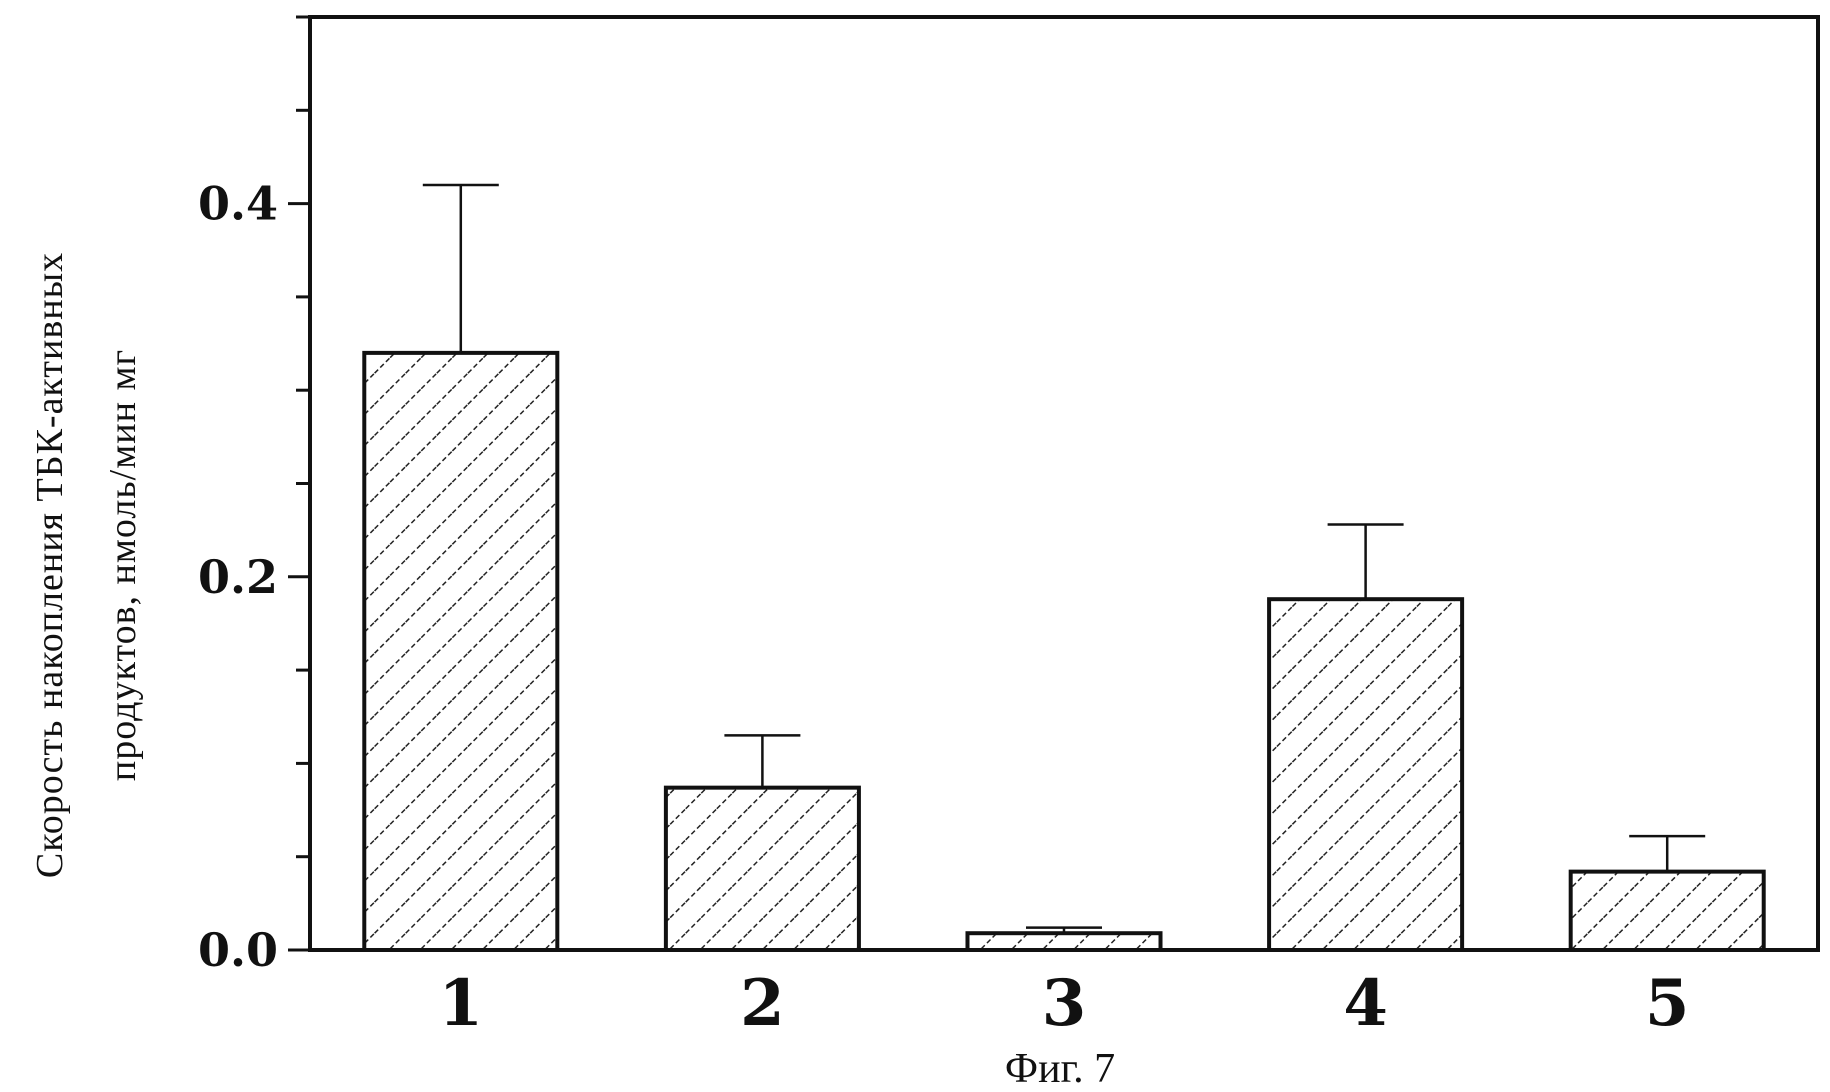 This screenshot has height=1092, width=1830. Describe the element at coordinates (50, 565) in the screenshot. I see `y-axis-label-line1: Скорость накопления ТБК-активных` at that location.